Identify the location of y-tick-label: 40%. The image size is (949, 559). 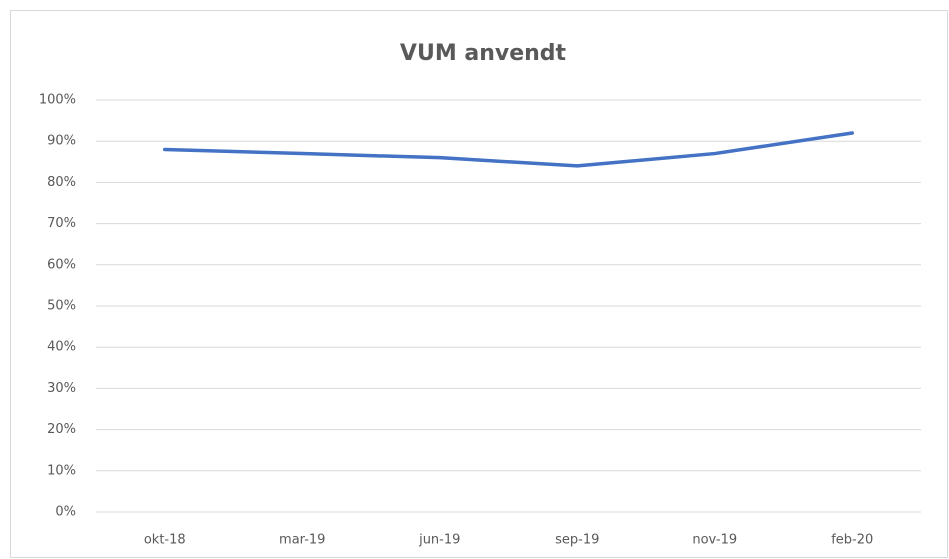
(61, 347).